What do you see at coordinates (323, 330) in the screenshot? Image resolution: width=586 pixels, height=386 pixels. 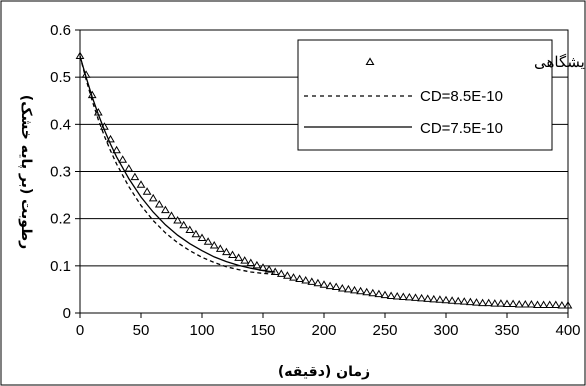 I see `x-tick-label: 200` at bounding box center [323, 330].